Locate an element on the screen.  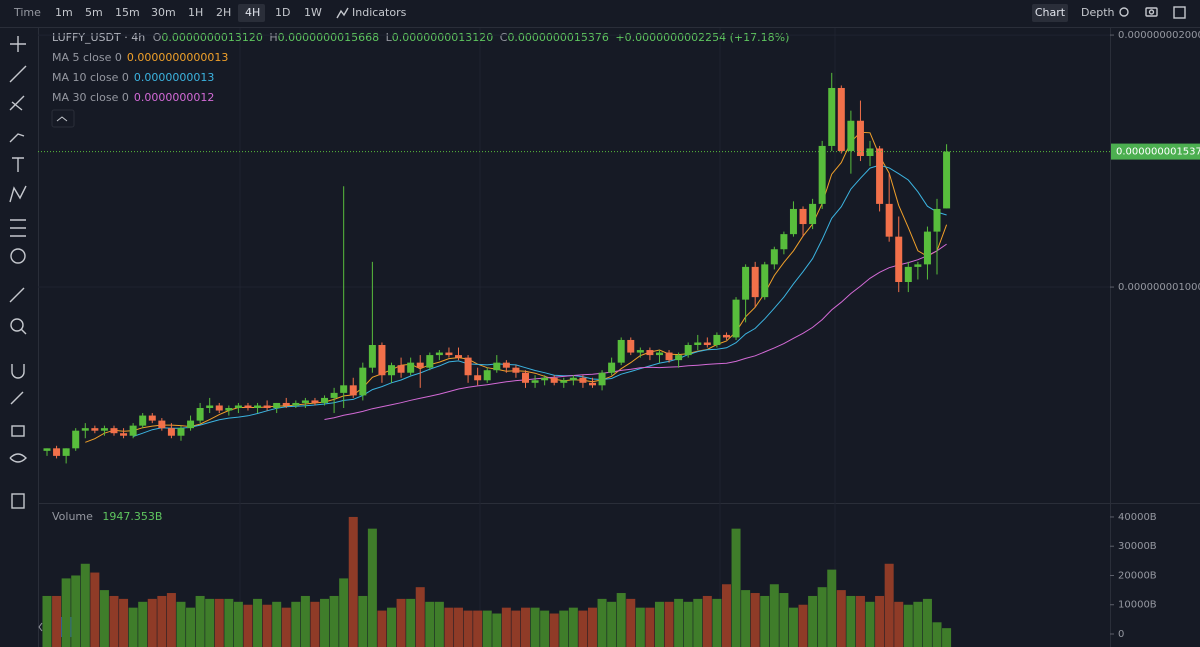
interval-button: 4H is located at coordinates (252, 12).